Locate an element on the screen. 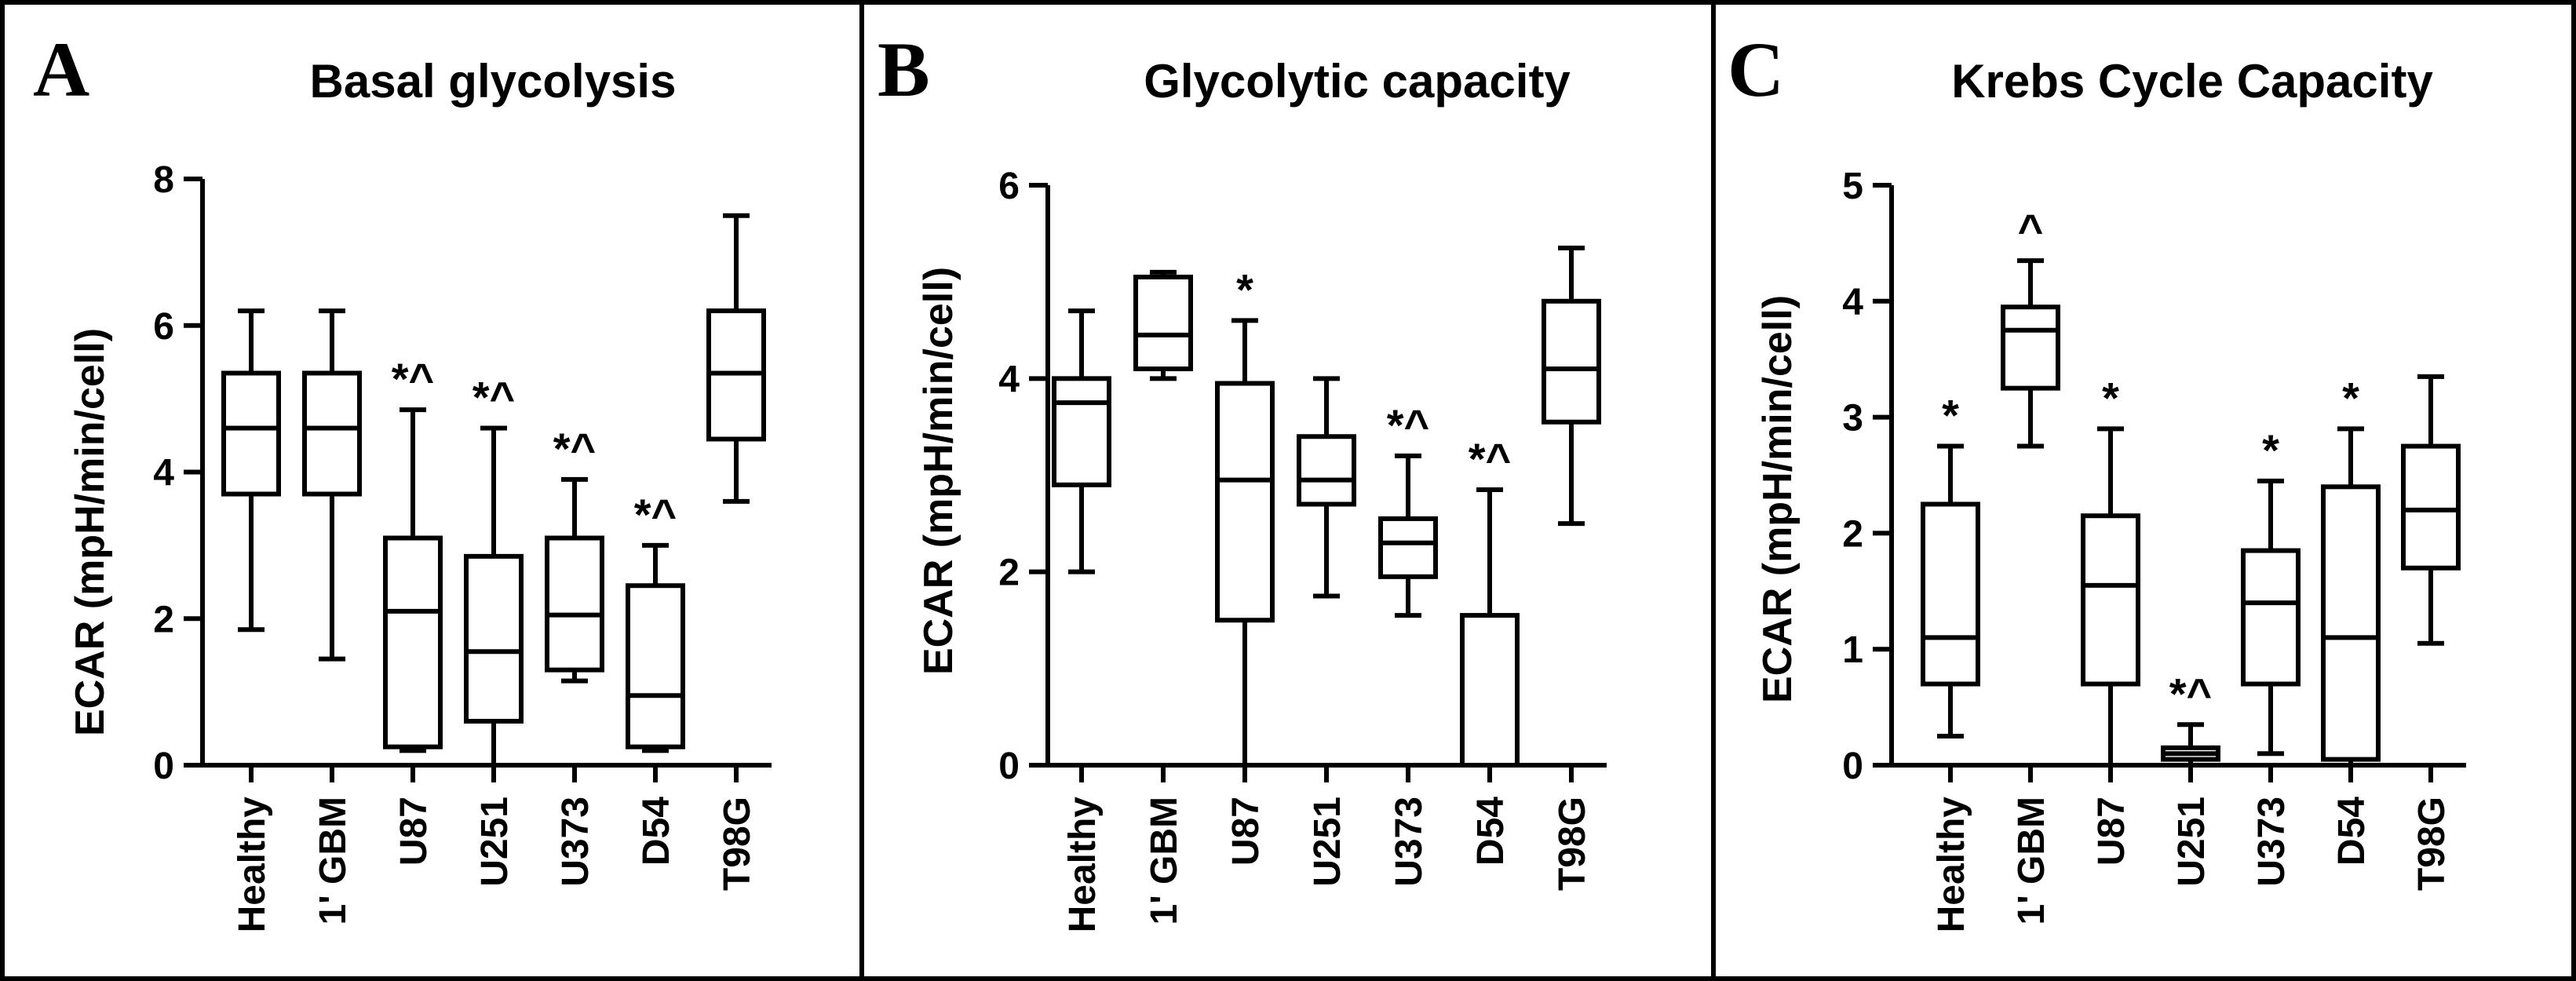 The height and width of the screenshot is (981, 2576). y-tick-label: 1 is located at coordinates (1852, 650).